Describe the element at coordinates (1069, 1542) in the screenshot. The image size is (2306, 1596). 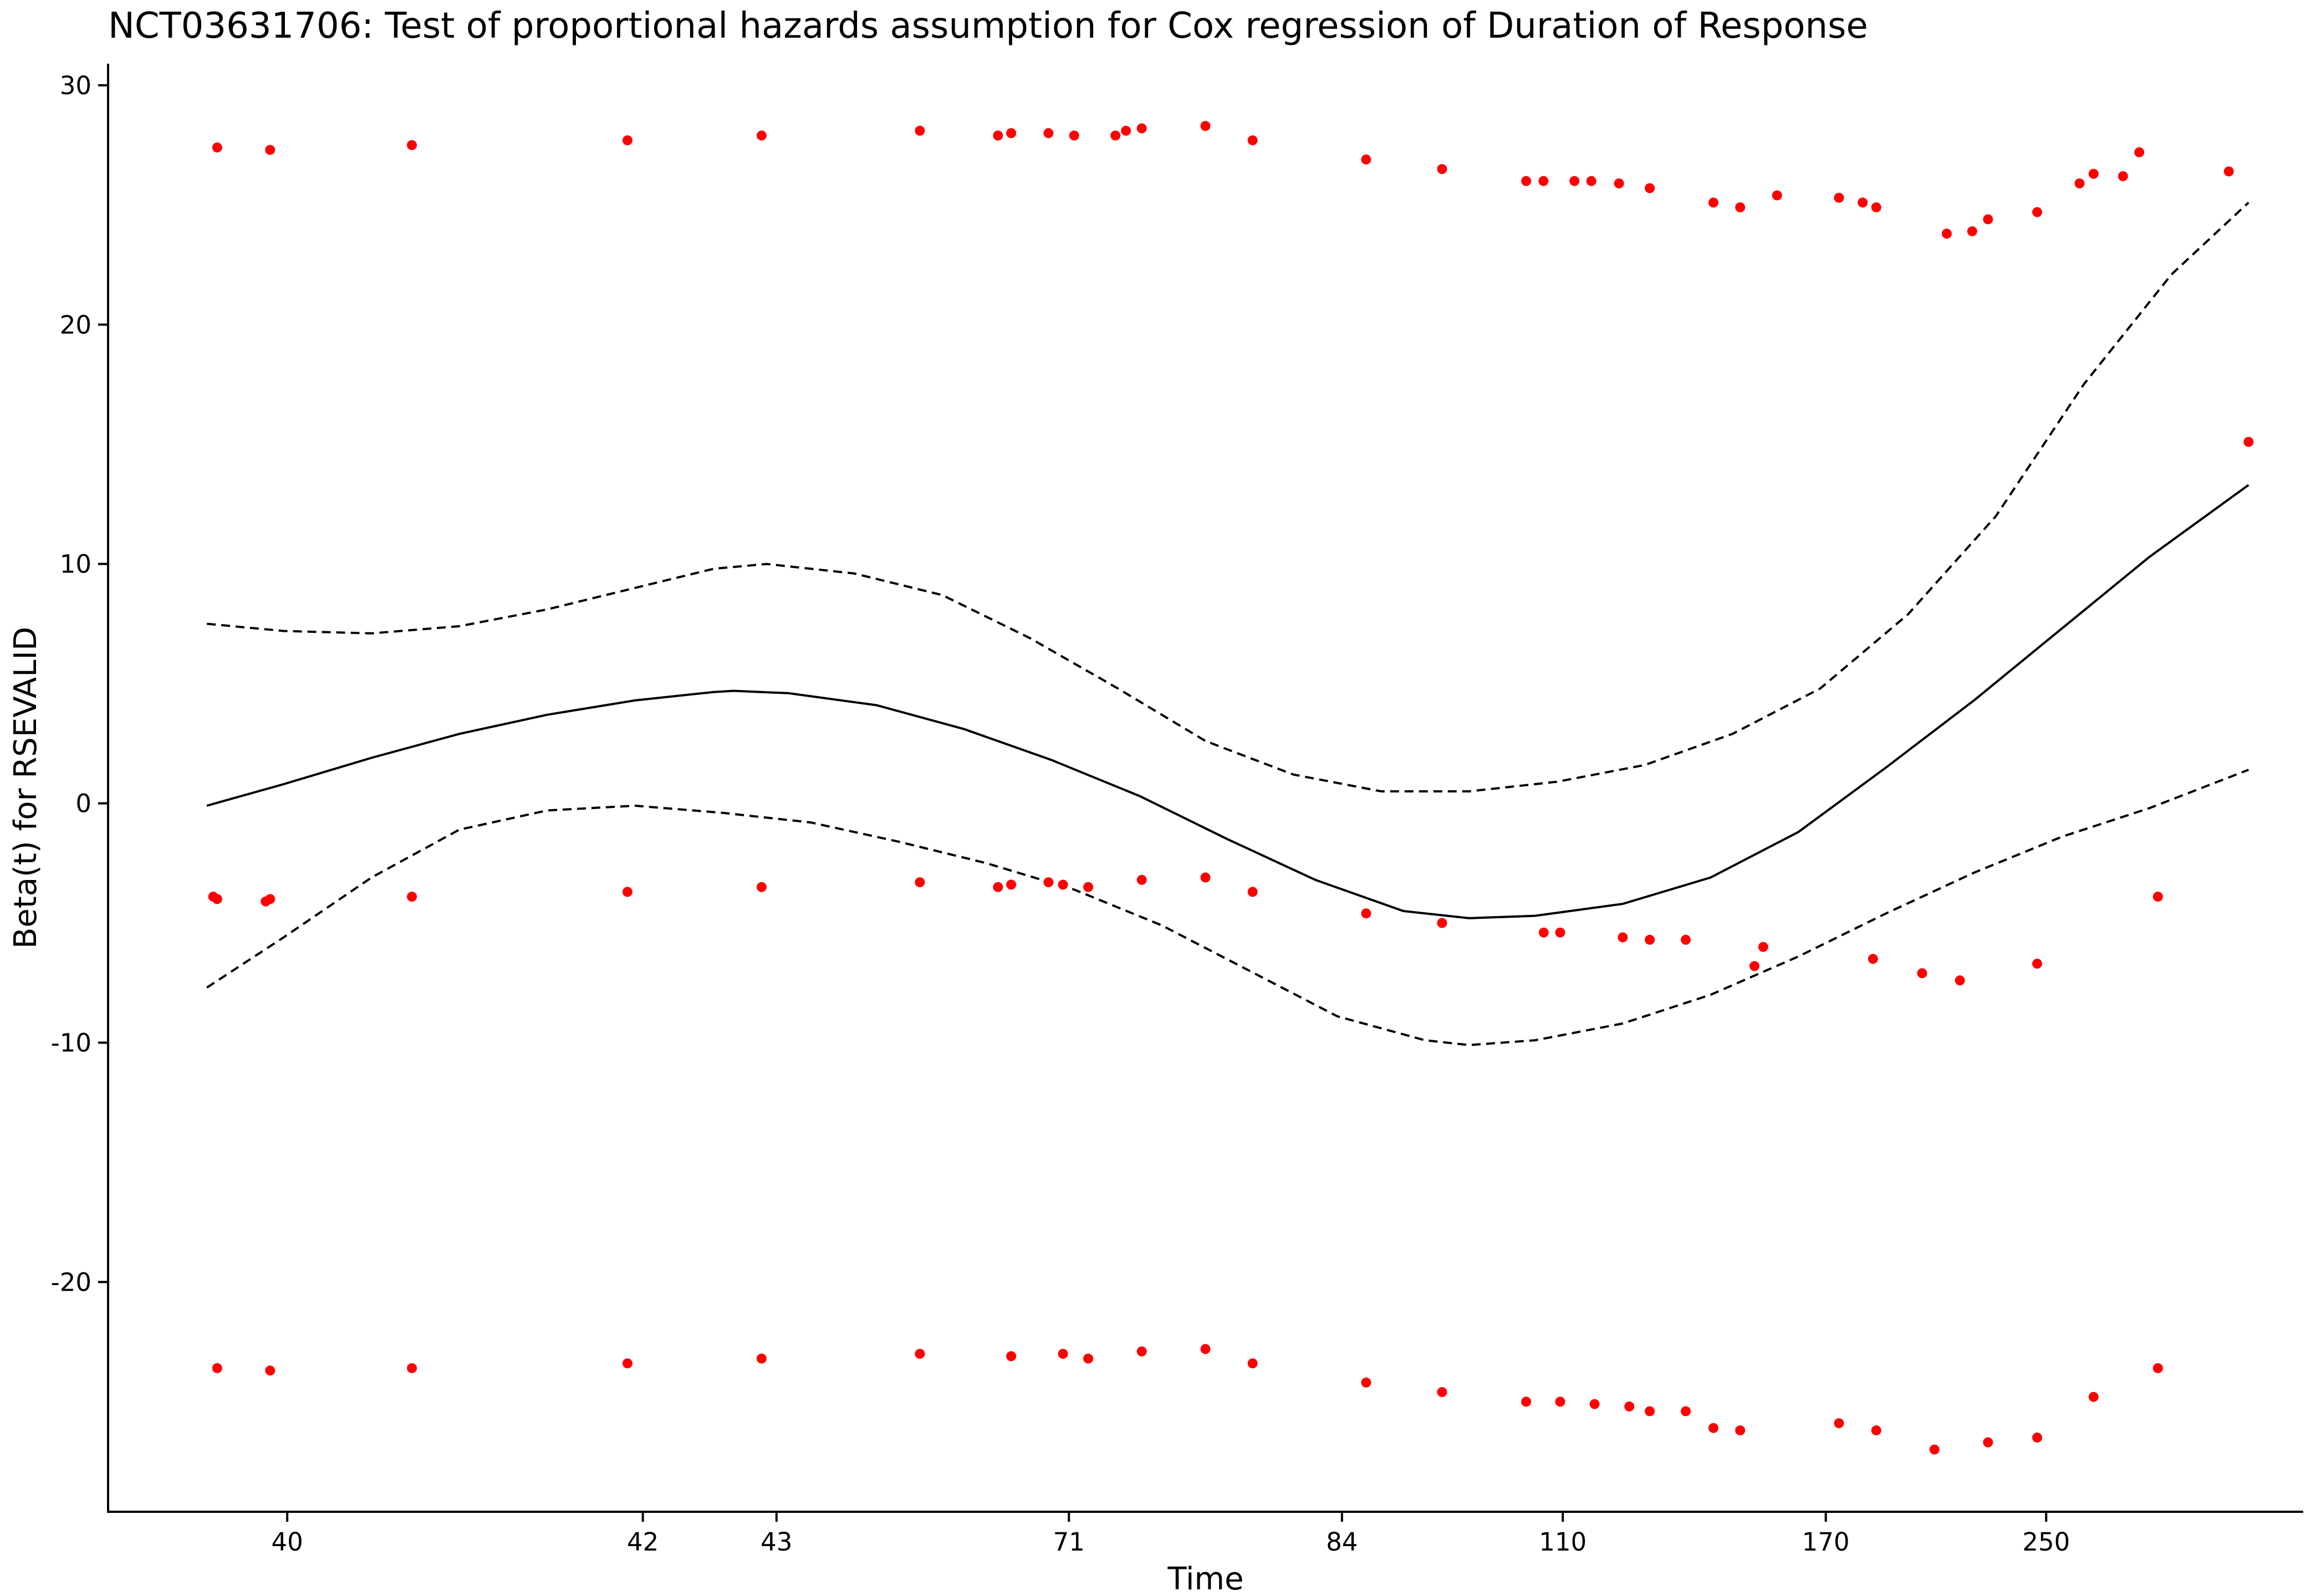
I see `x-tick-label: 71` at that location.